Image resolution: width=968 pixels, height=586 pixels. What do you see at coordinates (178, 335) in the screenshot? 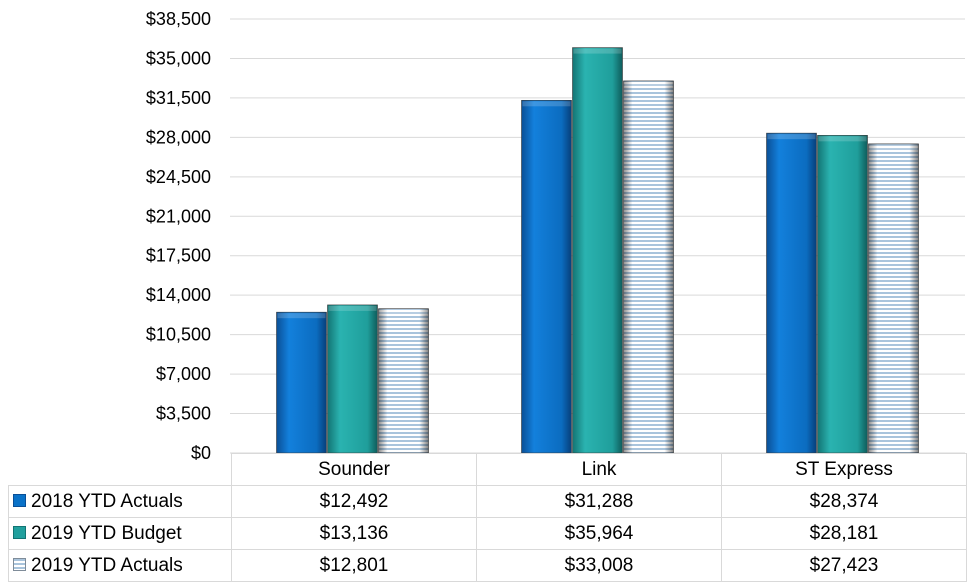
I see `y-tick-label: $10,500` at bounding box center [178, 335].